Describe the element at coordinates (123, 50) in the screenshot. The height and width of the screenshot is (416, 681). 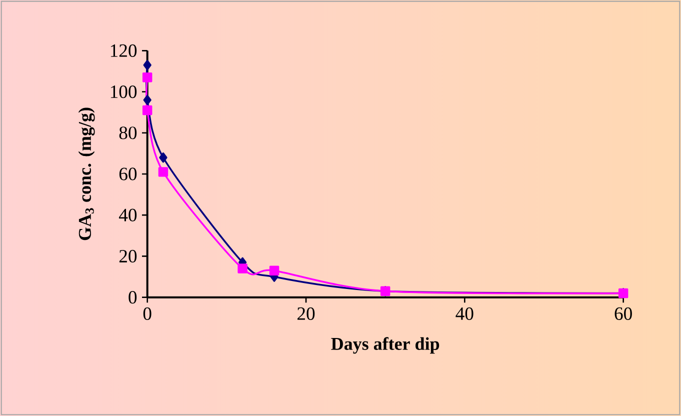
I see `y-tick-label: 120` at that location.